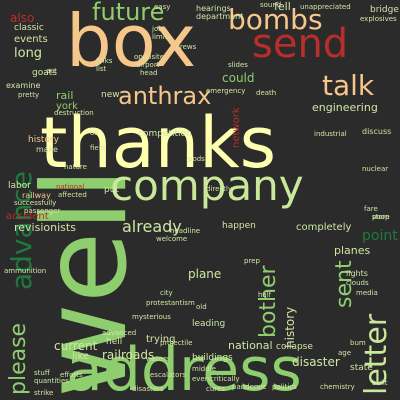  What do you see at coordinates (271, 5) in the screenshot?
I see `word-sound: sound` at bounding box center [271, 5].